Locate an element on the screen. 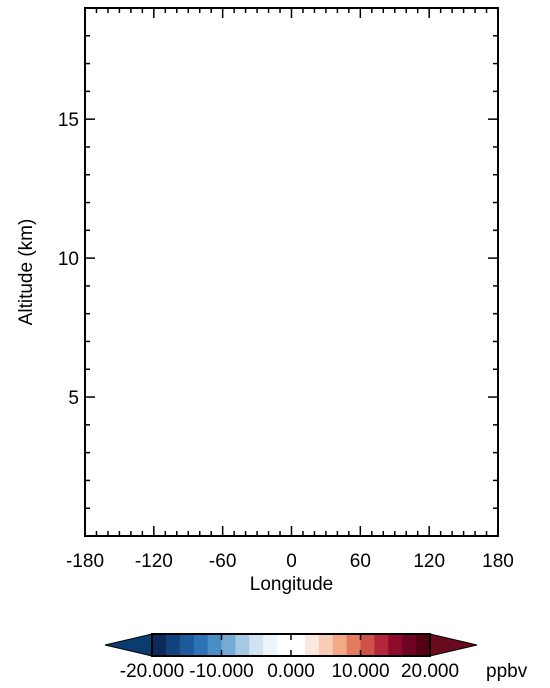  colorbar-cells is located at coordinates (291, 645).